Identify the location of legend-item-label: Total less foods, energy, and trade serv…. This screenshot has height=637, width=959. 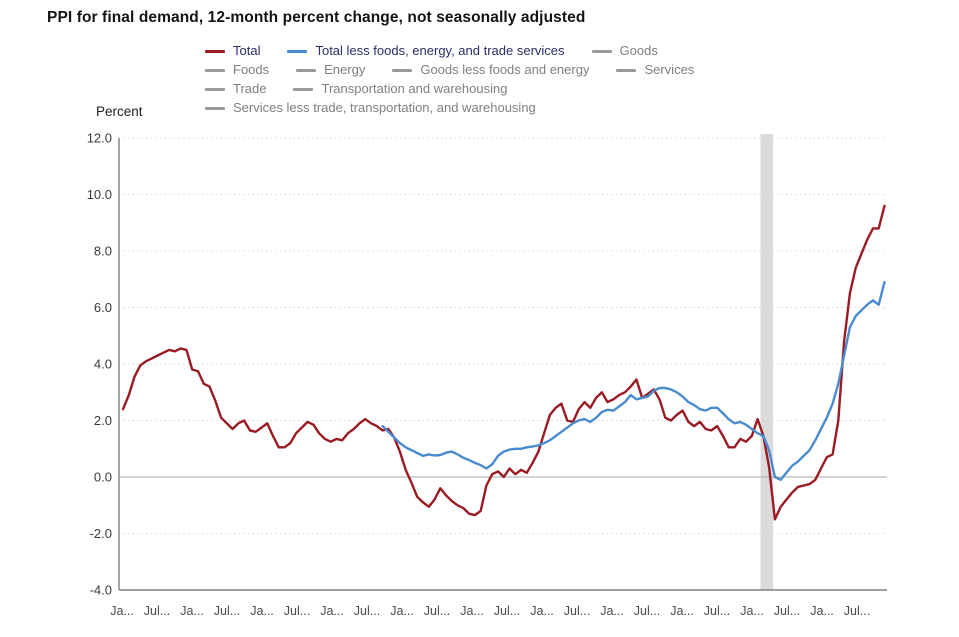
(440, 50).